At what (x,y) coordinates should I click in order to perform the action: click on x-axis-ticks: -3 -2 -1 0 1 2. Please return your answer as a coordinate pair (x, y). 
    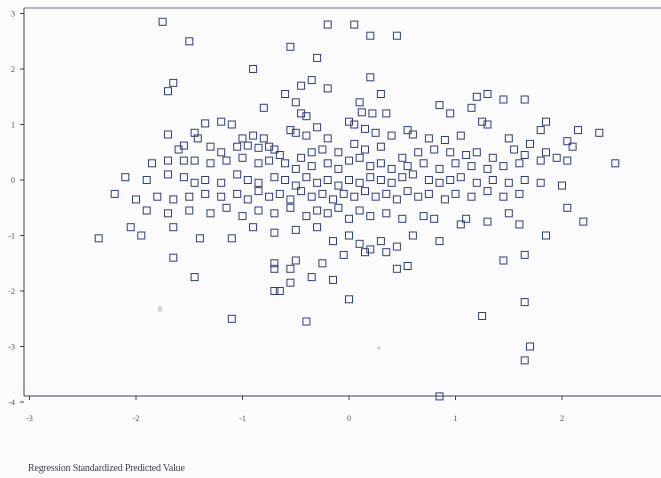
    Looking at the image, I should click on (295, 409).